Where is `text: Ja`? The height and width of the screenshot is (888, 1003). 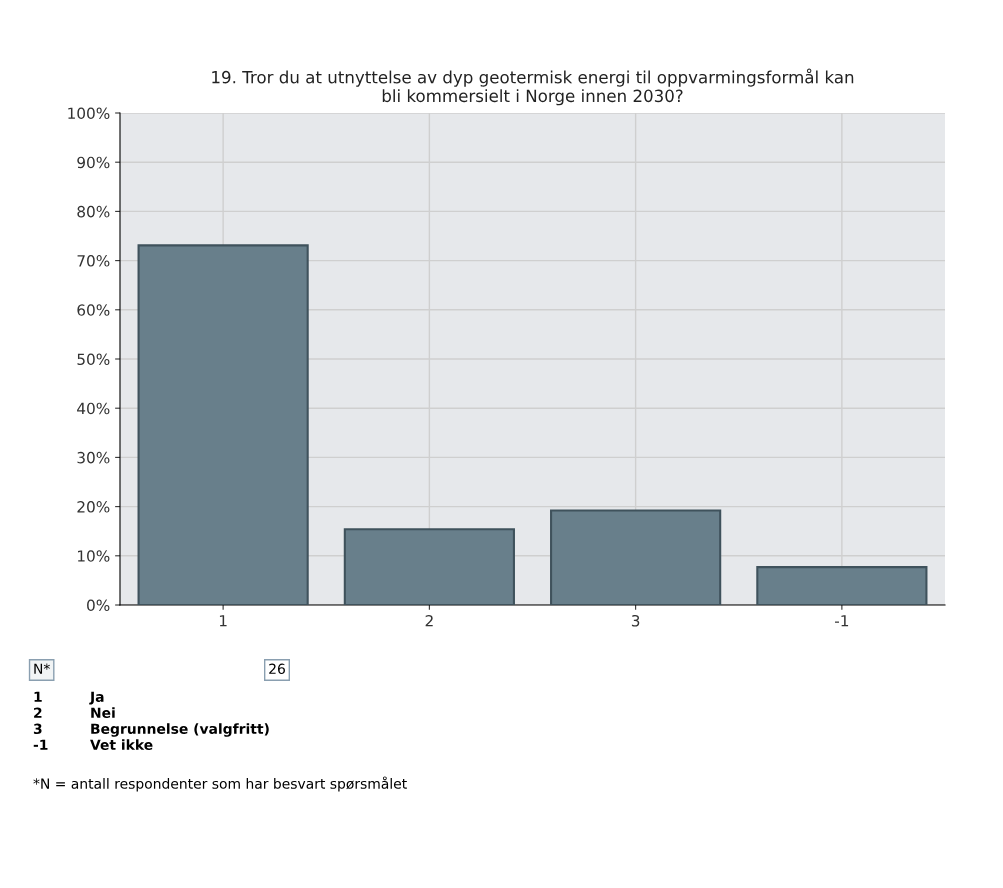
text: Ja is located at coordinates (96, 698).